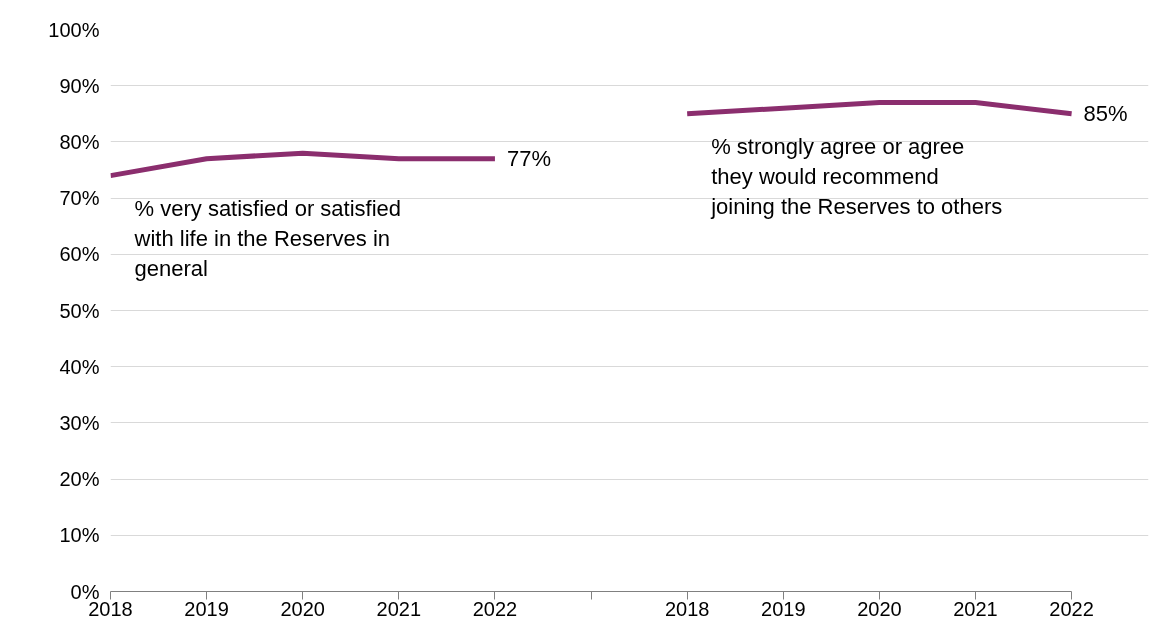  I want to click on y-tick-label: 60%, so click(79, 254).